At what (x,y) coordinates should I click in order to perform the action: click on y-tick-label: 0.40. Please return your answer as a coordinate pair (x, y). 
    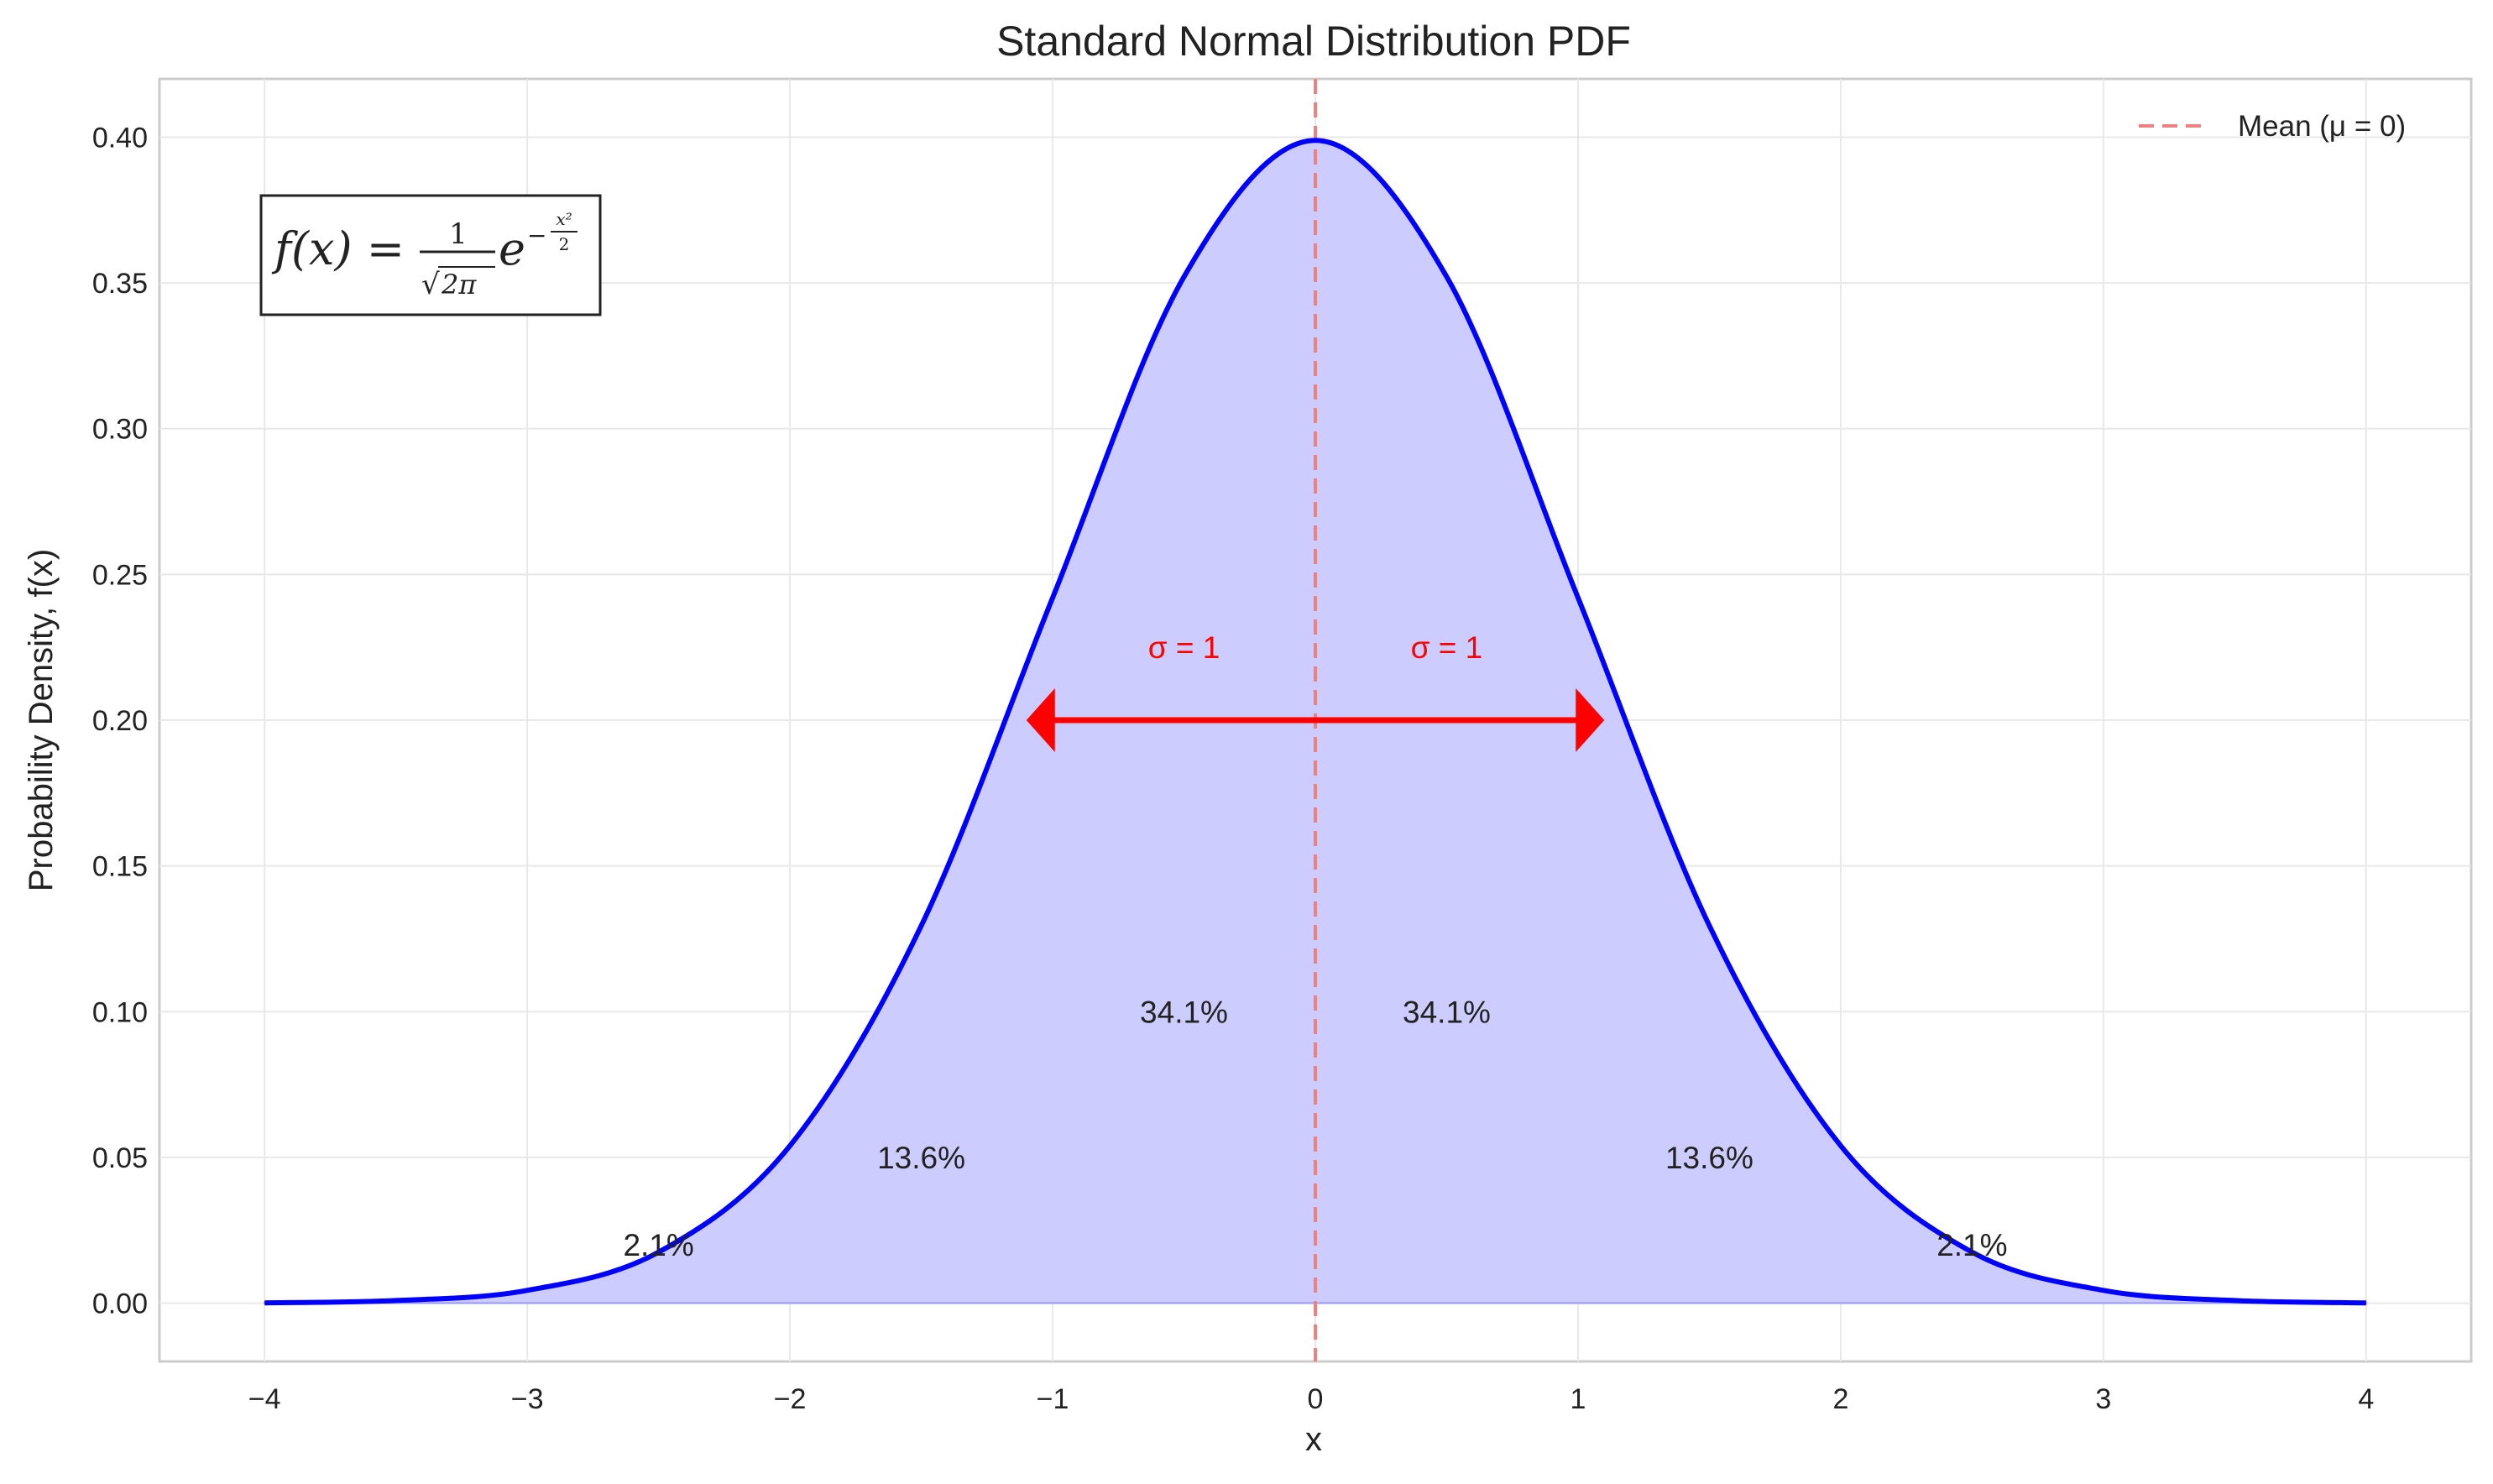
    Looking at the image, I should click on (120, 138).